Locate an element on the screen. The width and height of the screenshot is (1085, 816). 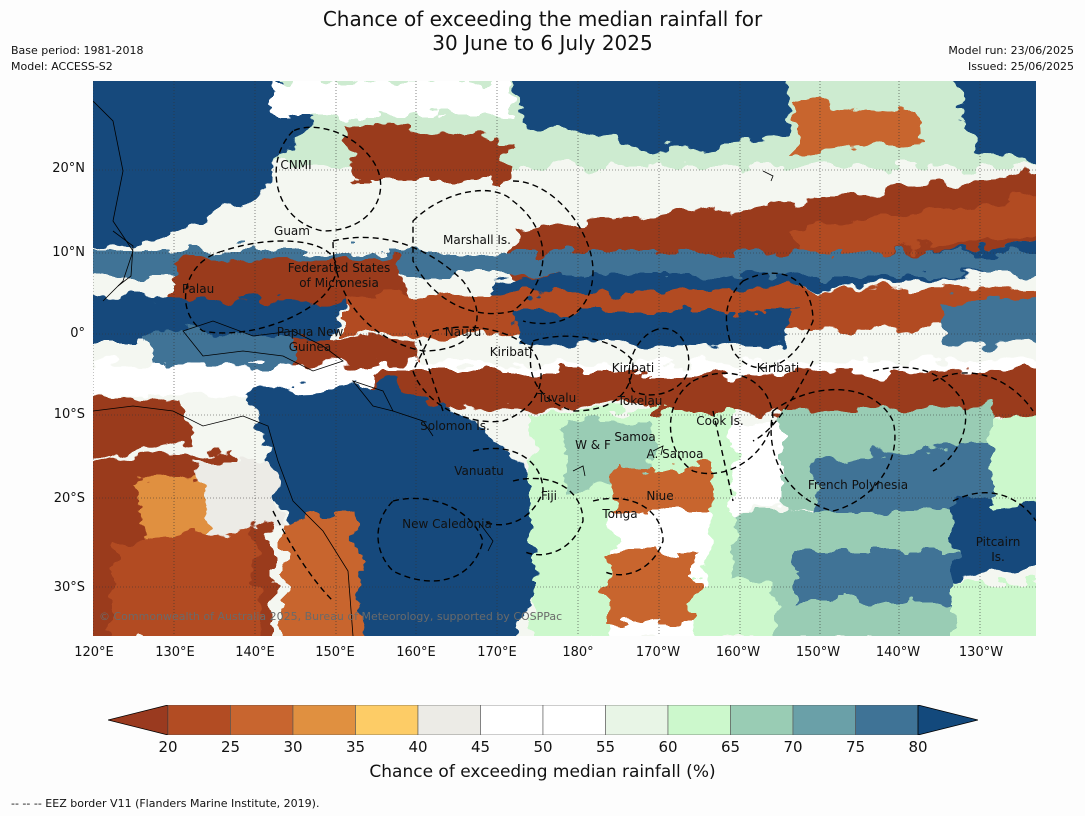
colorbar-svg is located at coordinates (543, 720).